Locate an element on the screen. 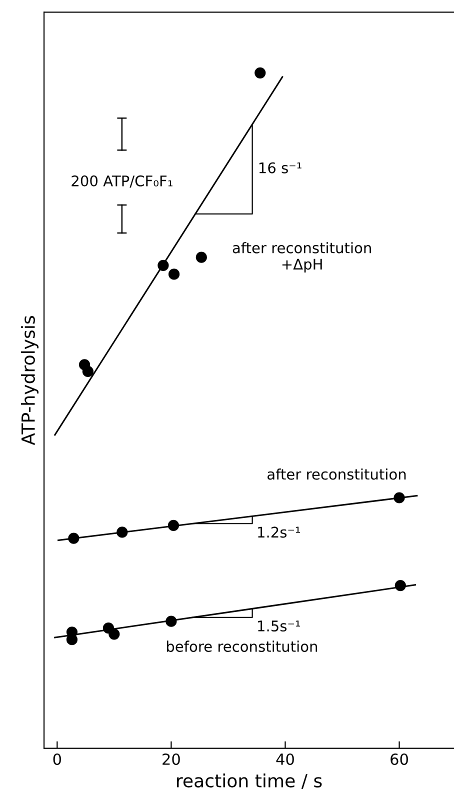 The width and height of the screenshot is (454, 809). annotation: 200 ATP/CF₀F₁ is located at coordinates (122, 181).